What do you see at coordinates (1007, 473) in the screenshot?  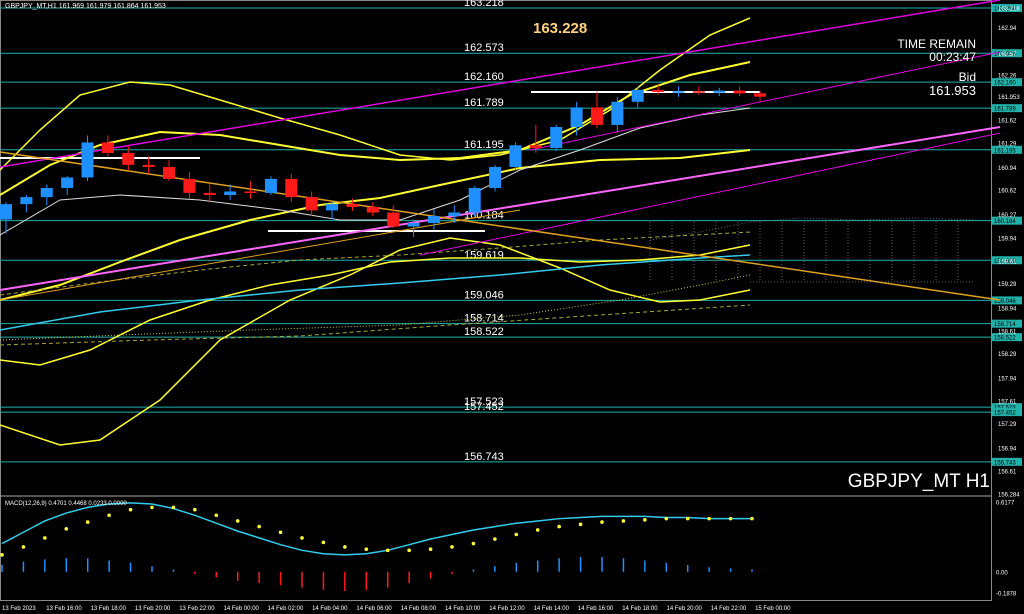 I see `y-tick-label: 156.61` at bounding box center [1007, 473].